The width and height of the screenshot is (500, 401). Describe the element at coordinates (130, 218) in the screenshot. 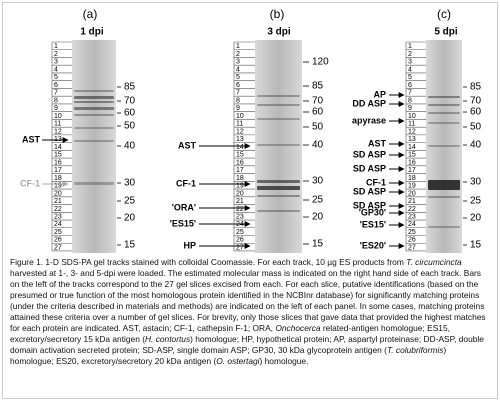

I see `marker-label: 20` at that location.